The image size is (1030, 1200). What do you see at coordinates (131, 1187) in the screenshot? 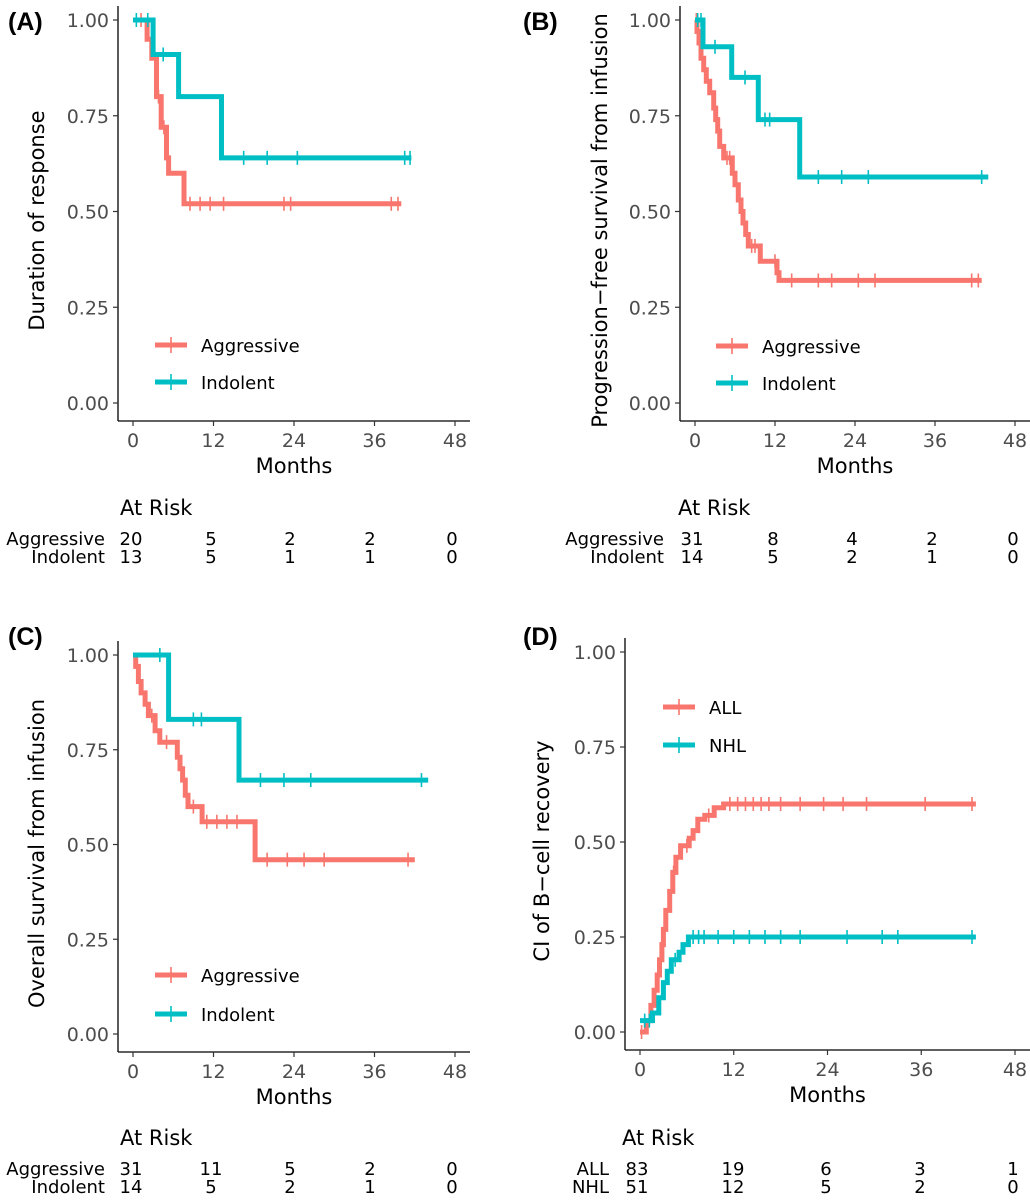
I see `at-risk-count: 14` at bounding box center [131, 1187].